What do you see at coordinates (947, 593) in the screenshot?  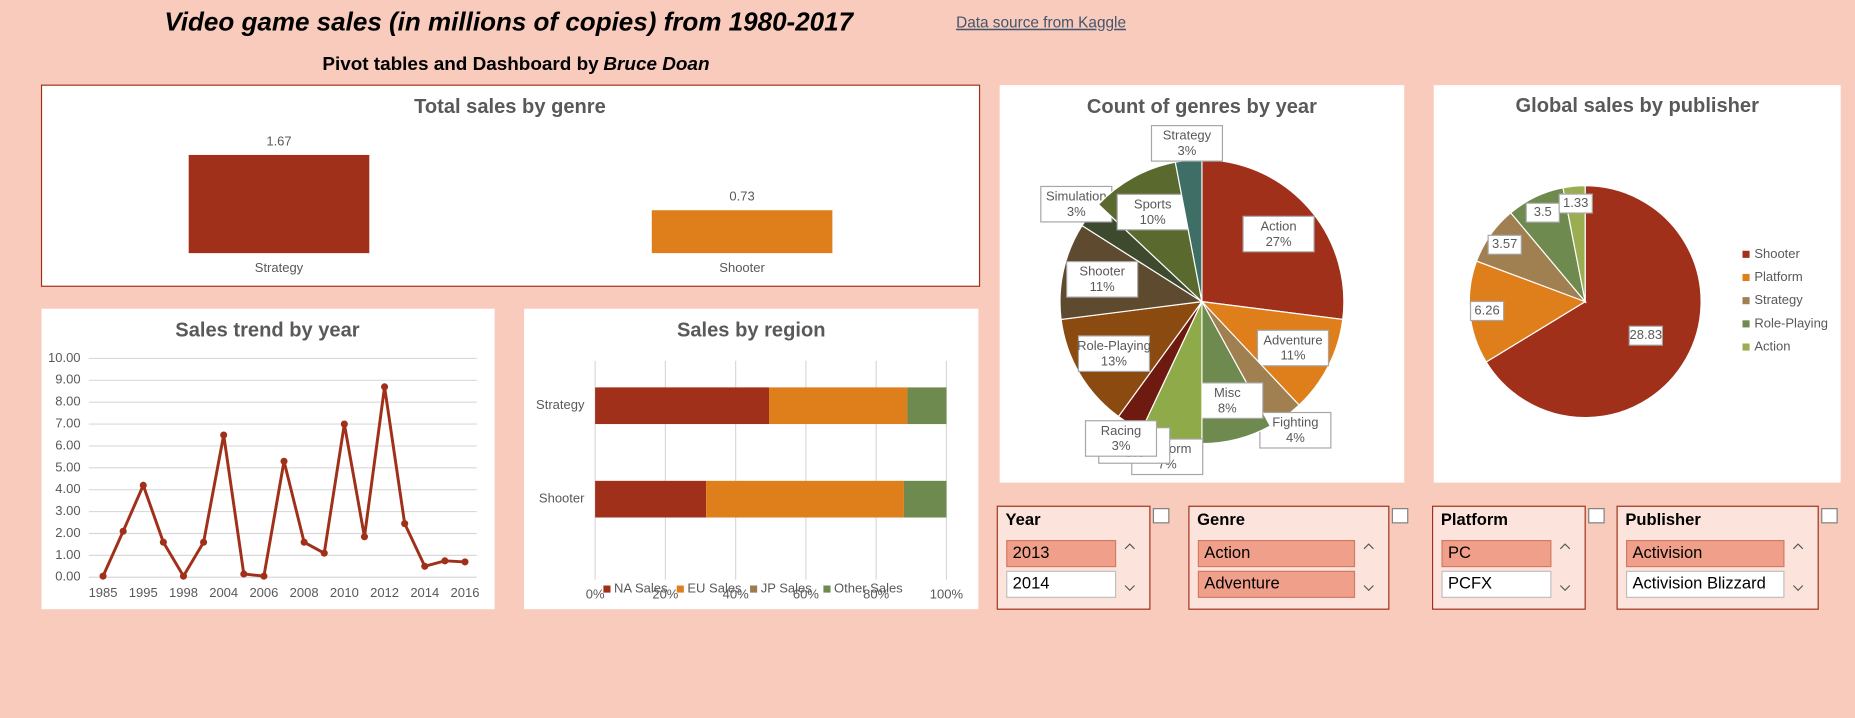 I see `x-tick-label: 100%` at bounding box center [947, 593].